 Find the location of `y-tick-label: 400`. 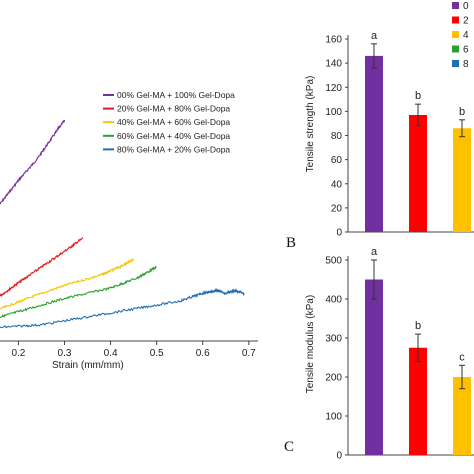

y-tick-label: 400 is located at coordinates (333, 300).